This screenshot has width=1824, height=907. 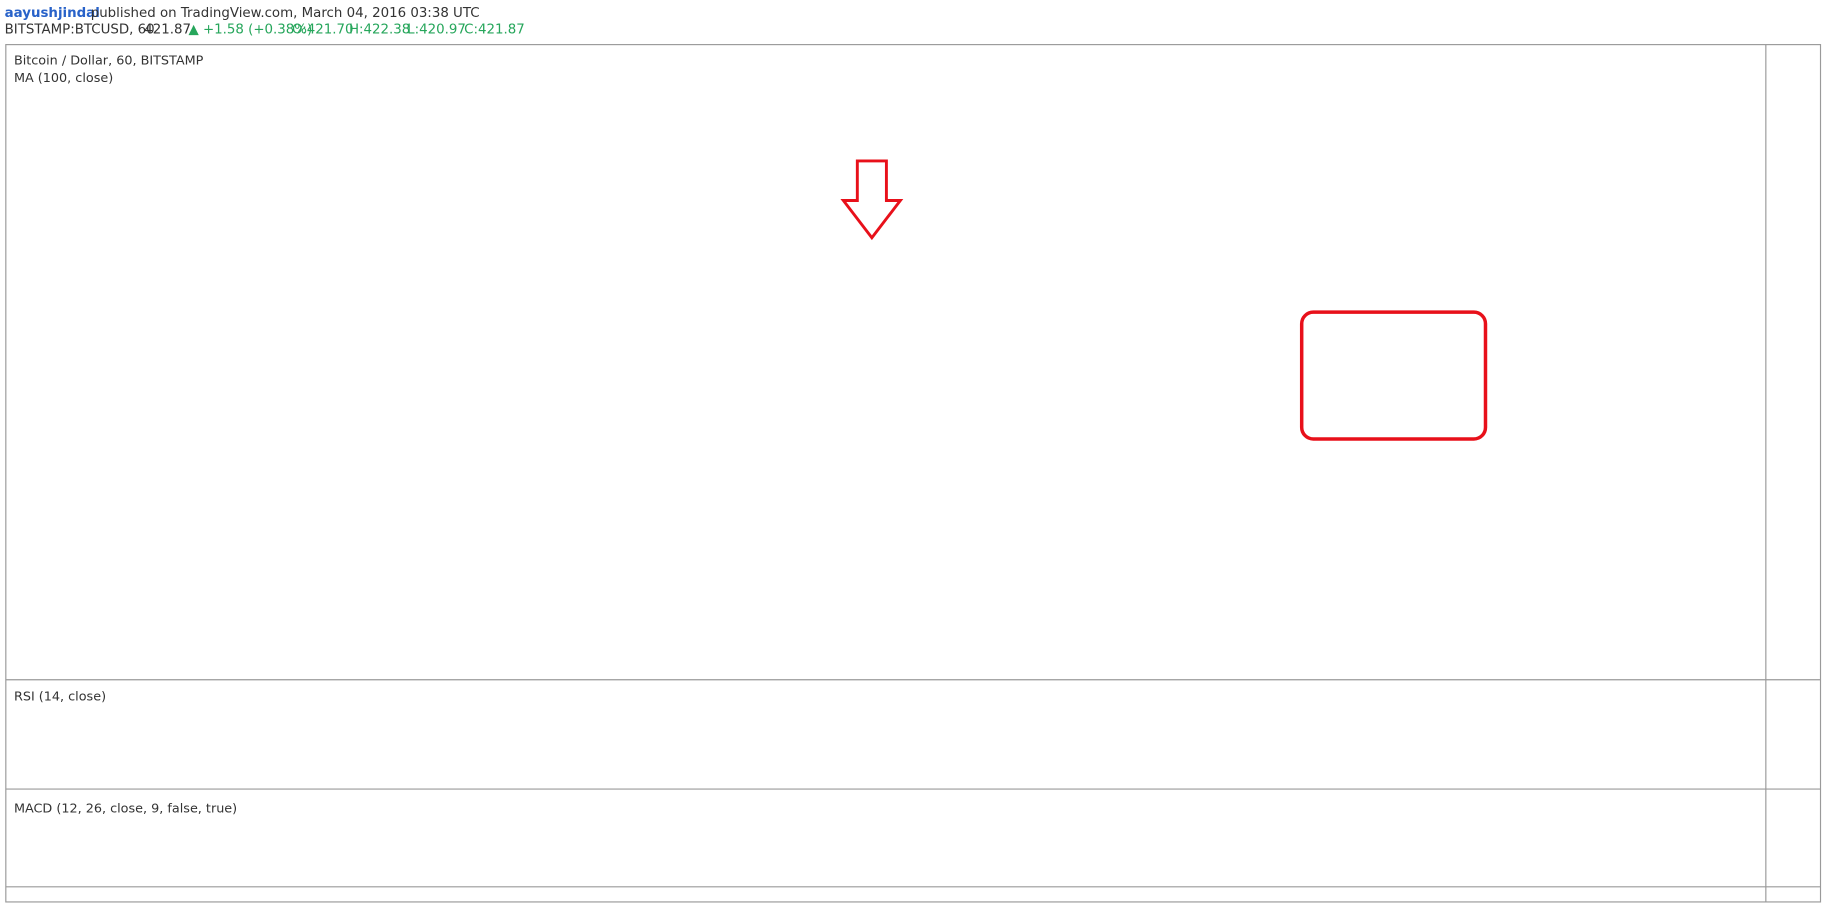 I want to click on header-low: L:420.97, so click(x=436, y=29).